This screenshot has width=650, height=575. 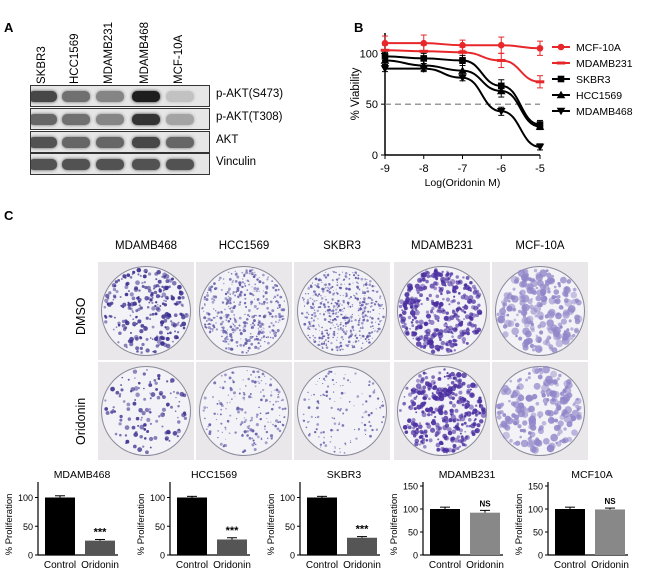 What do you see at coordinates (610, 565) in the screenshot?
I see `category-label: Oridonin` at bounding box center [610, 565].